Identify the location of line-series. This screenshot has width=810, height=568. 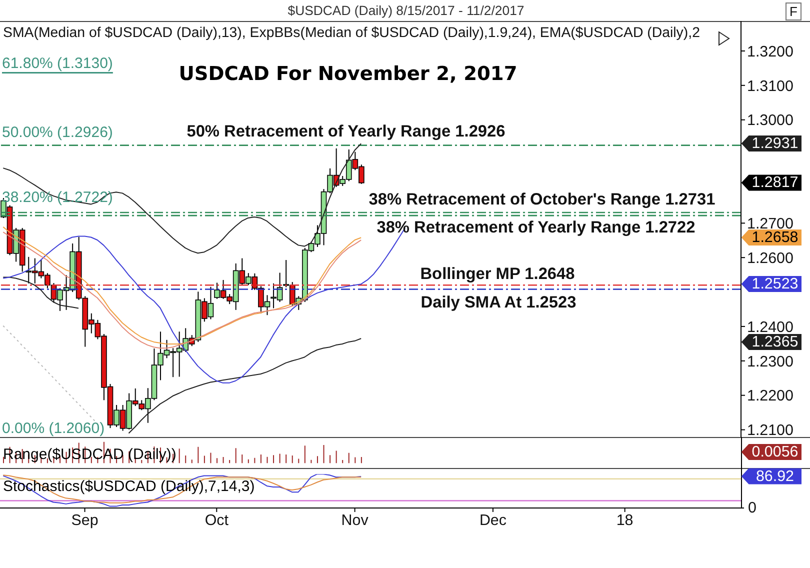
(182, 198).